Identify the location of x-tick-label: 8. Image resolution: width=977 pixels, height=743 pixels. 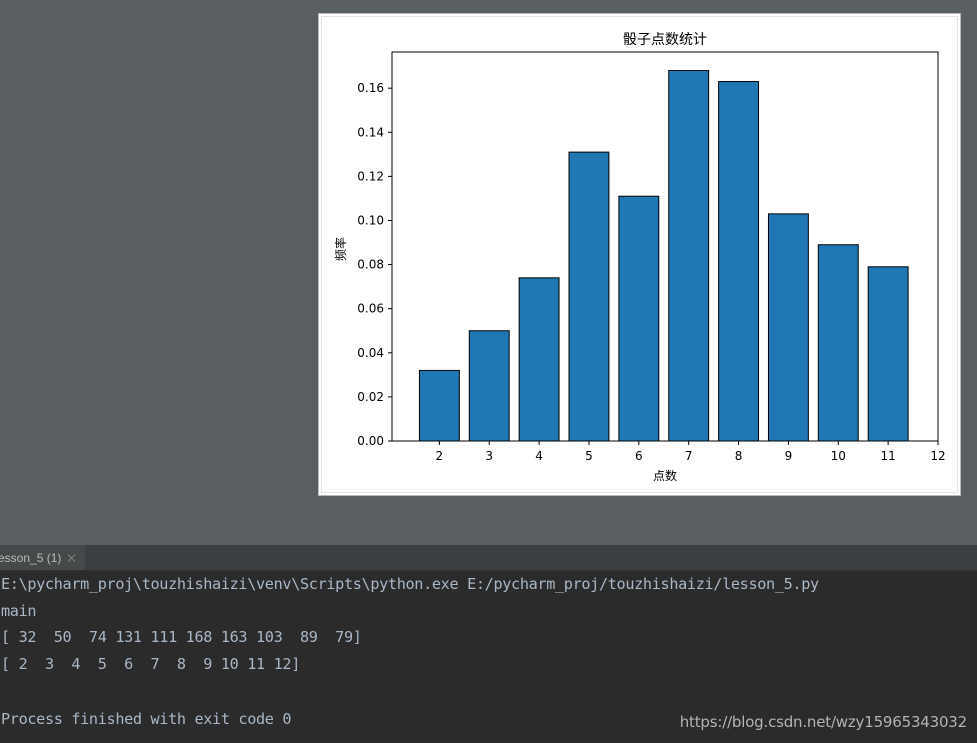
(739, 456).